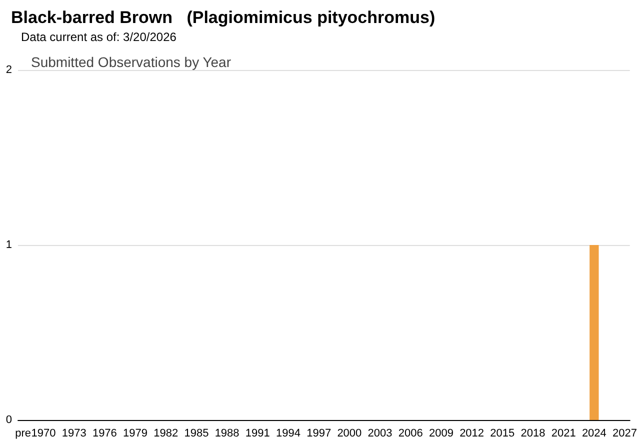 The width and height of the screenshot is (640, 442). What do you see at coordinates (257, 434) in the screenshot?
I see `x-tick-label: 1991` at bounding box center [257, 434].